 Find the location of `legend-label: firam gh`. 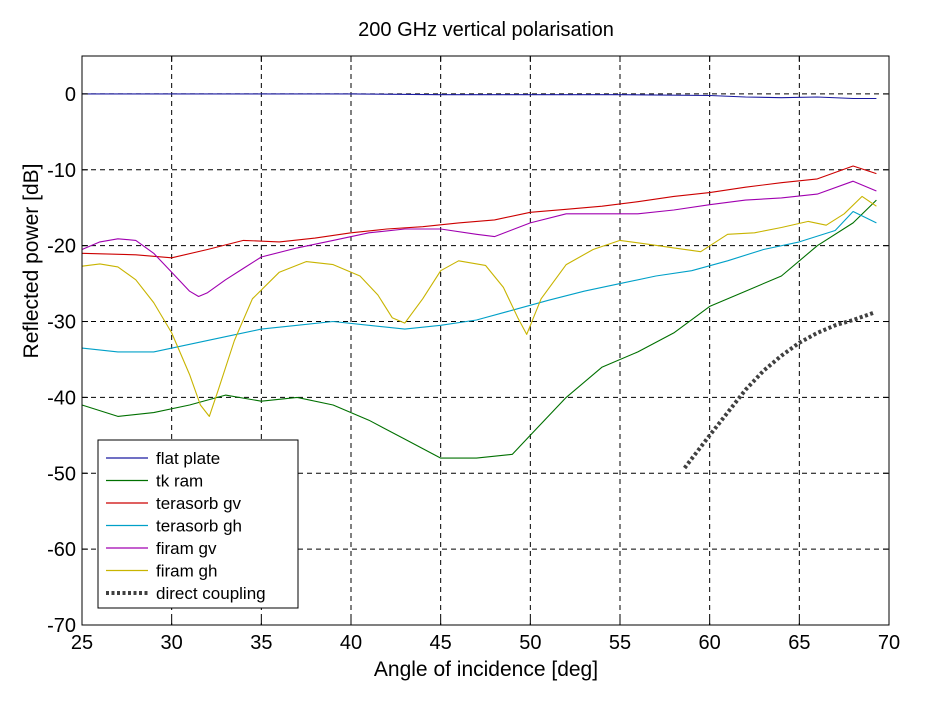

legend-label: firam gh is located at coordinates (186, 571).